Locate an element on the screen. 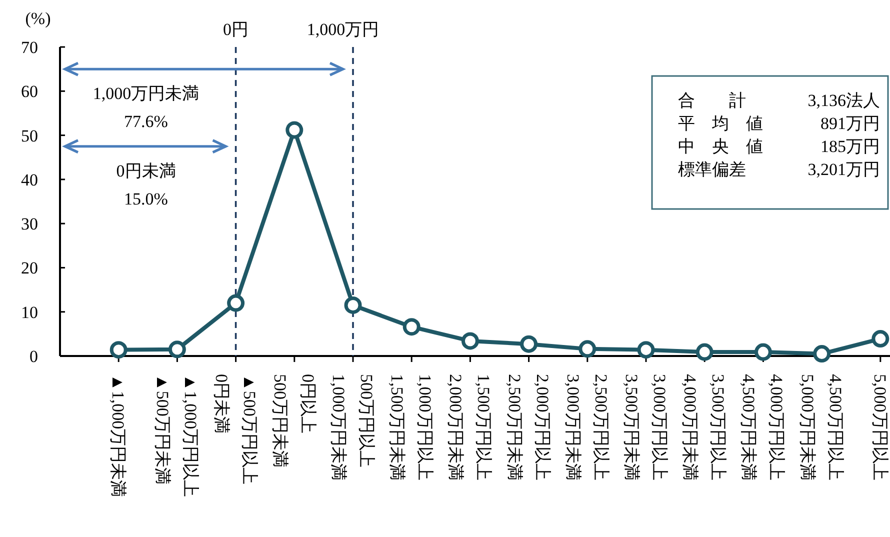 The width and height of the screenshot is (890, 537). x-tick-label: 1,500万円以上 2,000万円未満 is located at coordinates (470, 427).